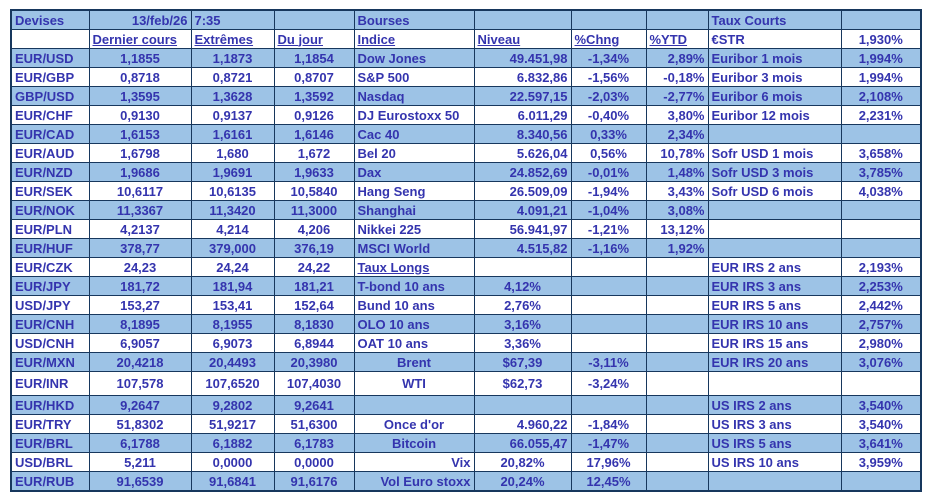  Describe the element at coordinates (414, 153) in the screenshot. I see `index-name-label: Bel 20` at that location.